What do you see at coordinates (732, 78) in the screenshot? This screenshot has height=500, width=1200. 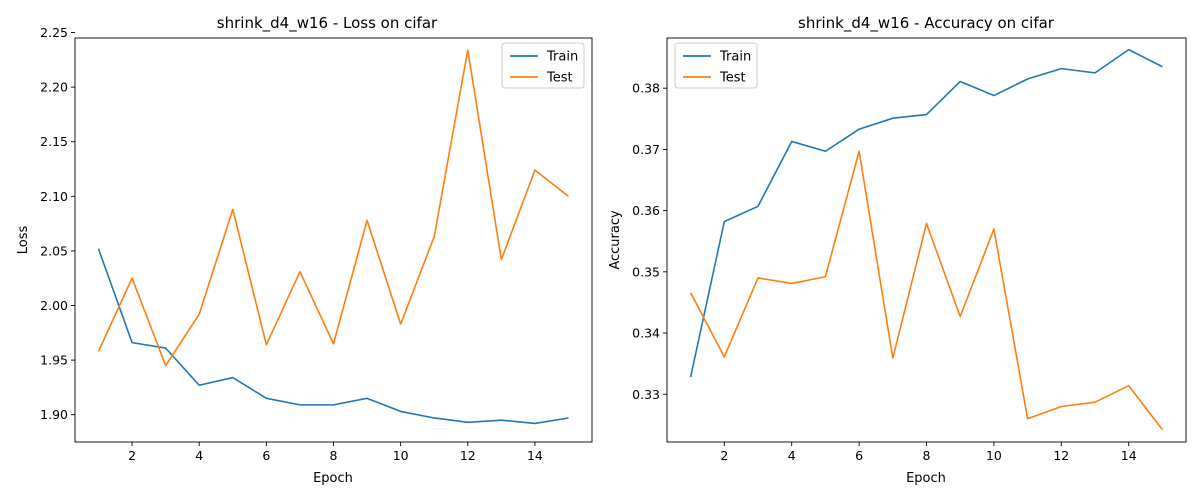 I see `accuracy-legend-label-test: Test` at bounding box center [732, 78].